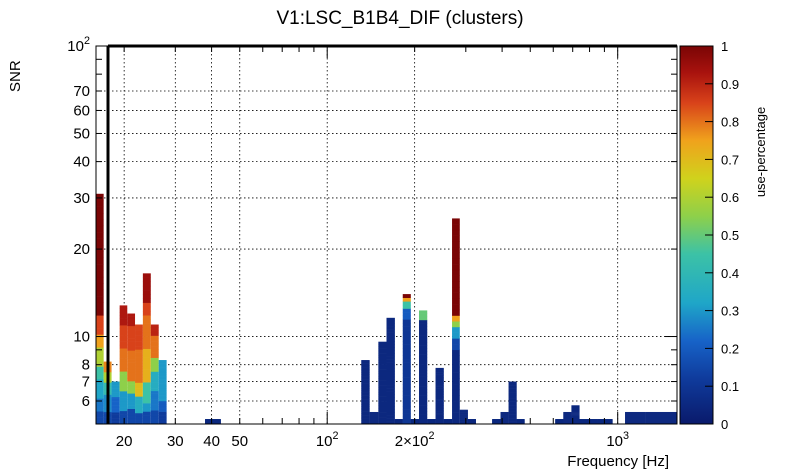  I want to click on y-tick-label: 20, so click(81, 249).